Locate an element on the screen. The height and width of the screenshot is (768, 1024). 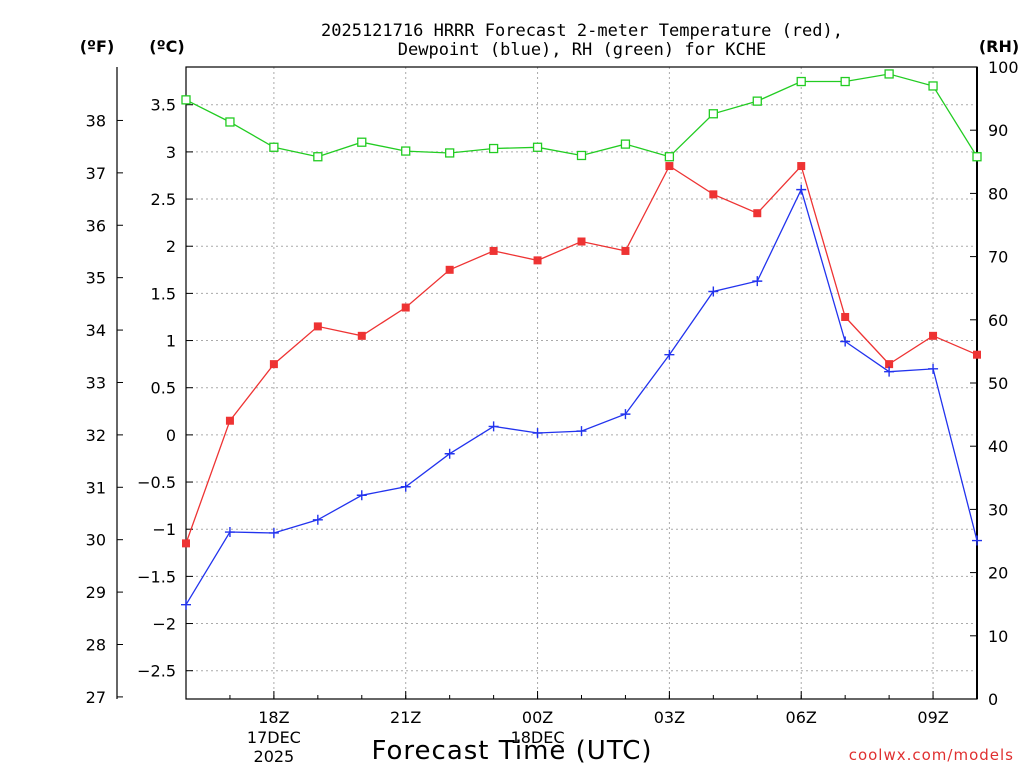
rh-tick-label: 30 is located at coordinates (998, 509).